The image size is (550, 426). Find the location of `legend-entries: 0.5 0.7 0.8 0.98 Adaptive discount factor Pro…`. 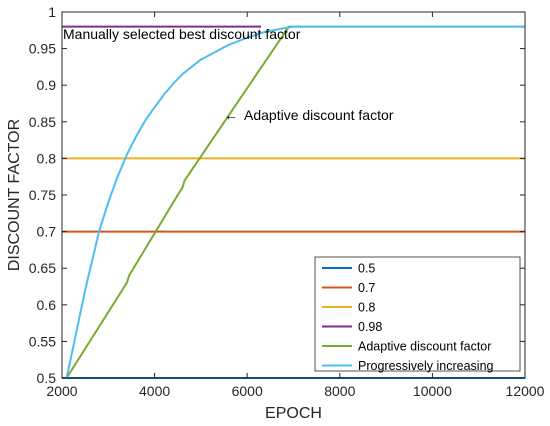

legend-entries: 0.5 0.7 0.8 0.98 Adaptive discount factor Pro… is located at coordinates (408, 317).